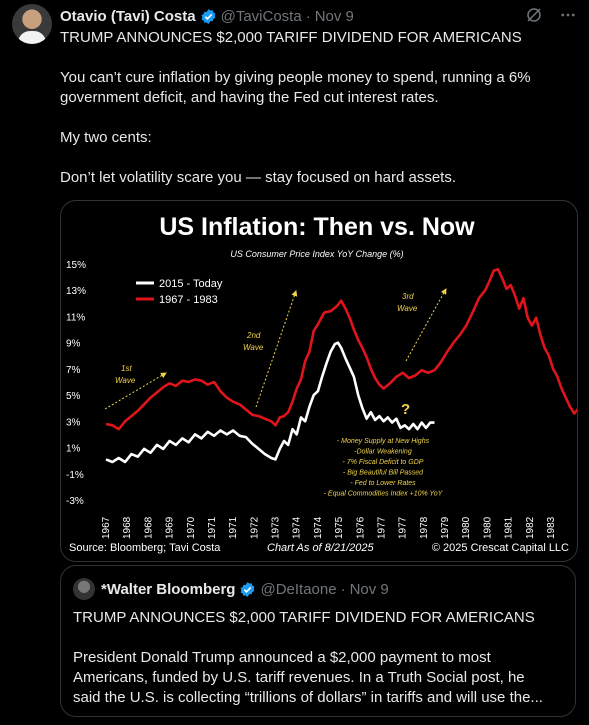  I want to click on annotation-bullet: - Big Beautiful Bill Passed, so click(383, 473).